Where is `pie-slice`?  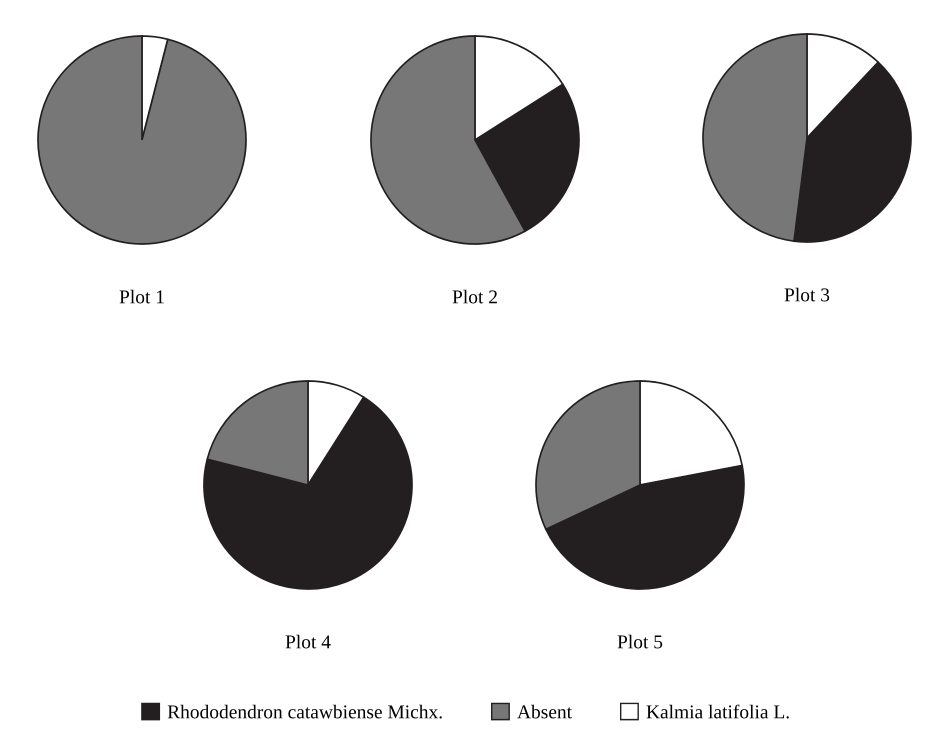 pie-slice is located at coordinates (142, 140).